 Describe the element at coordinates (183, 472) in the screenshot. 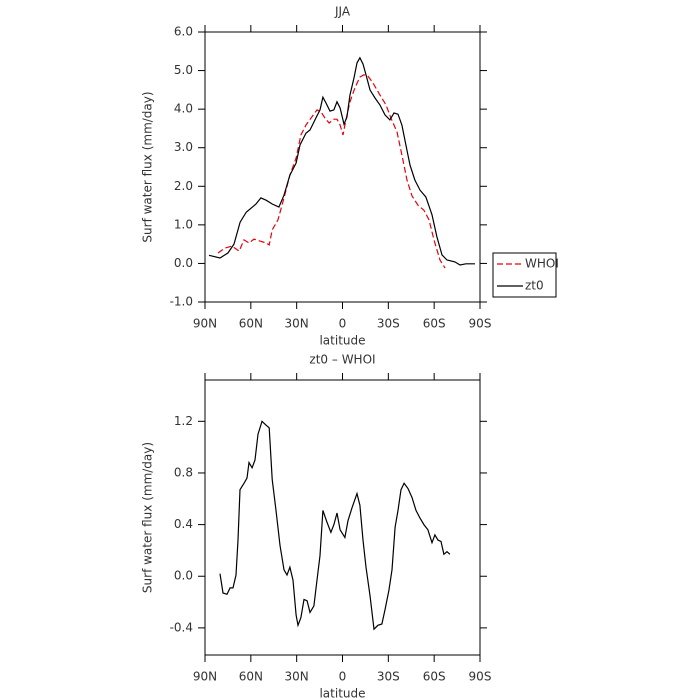

I see `y-tick-label: 0.8` at that location.